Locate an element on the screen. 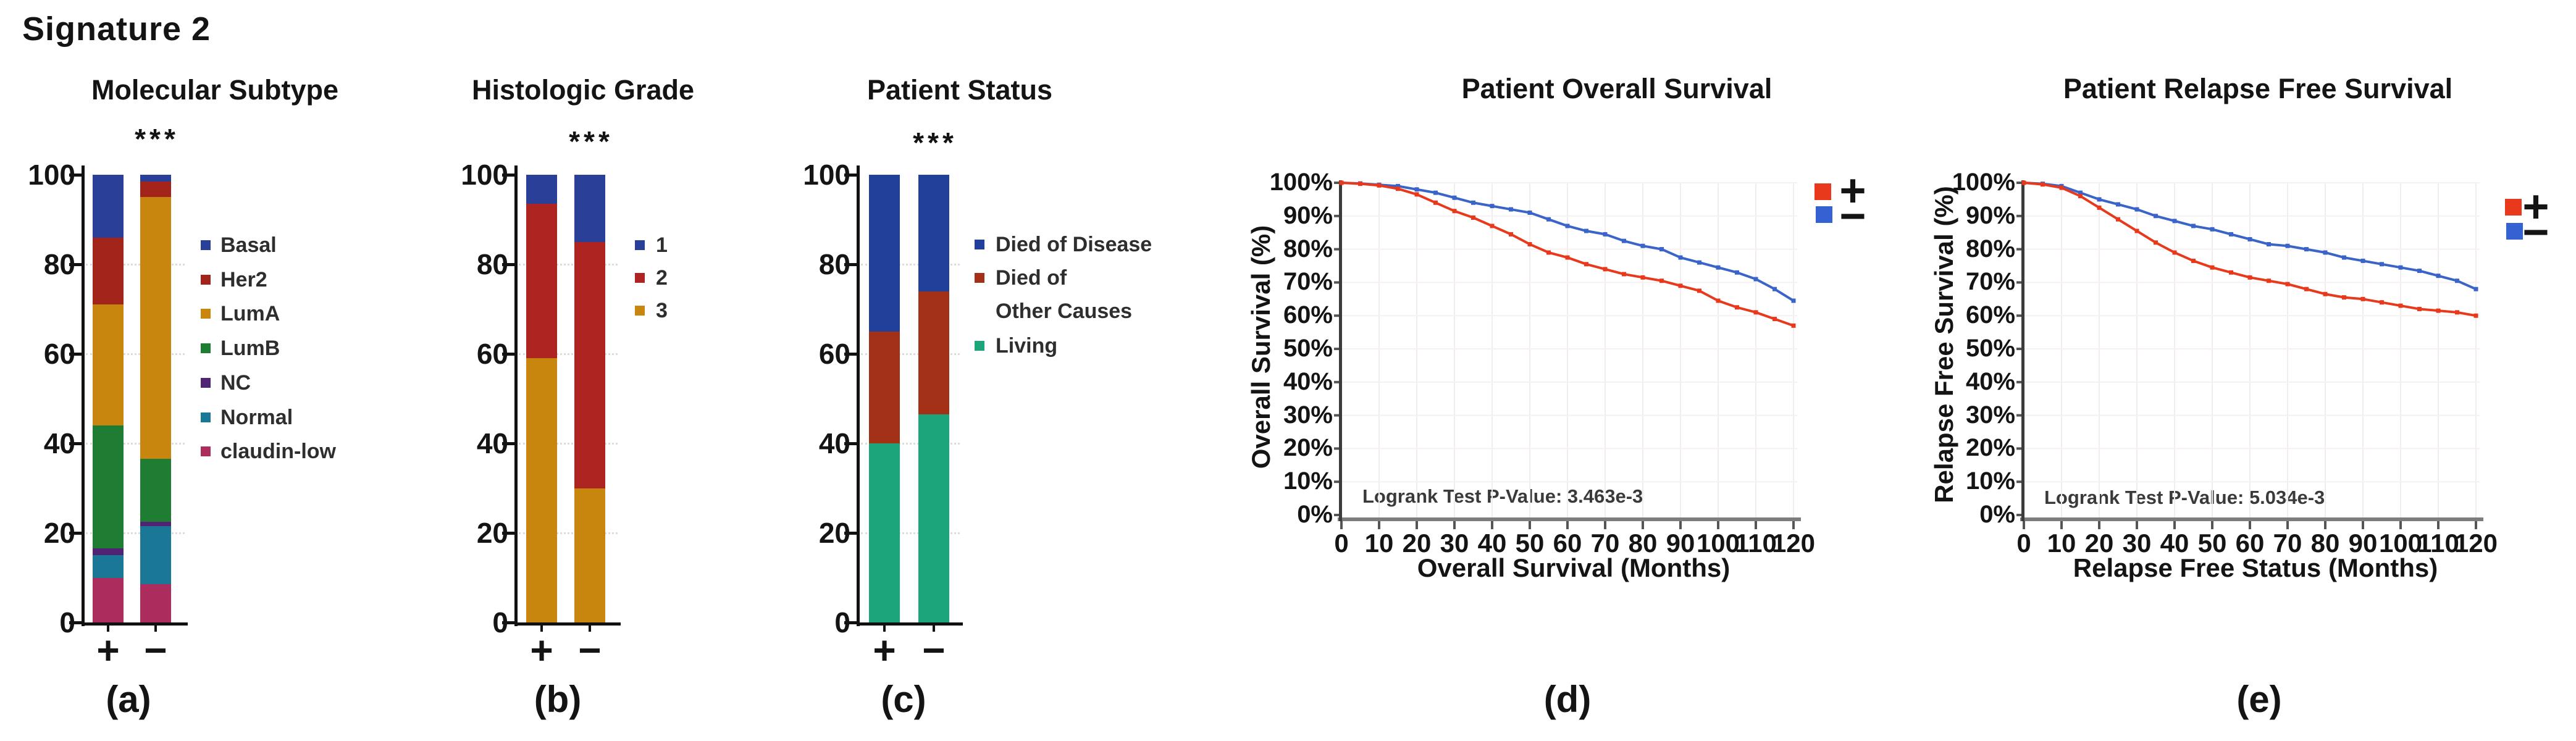 The height and width of the screenshot is (741, 2576). panel-c-legend-label: Died of Disease is located at coordinates (1074, 244).